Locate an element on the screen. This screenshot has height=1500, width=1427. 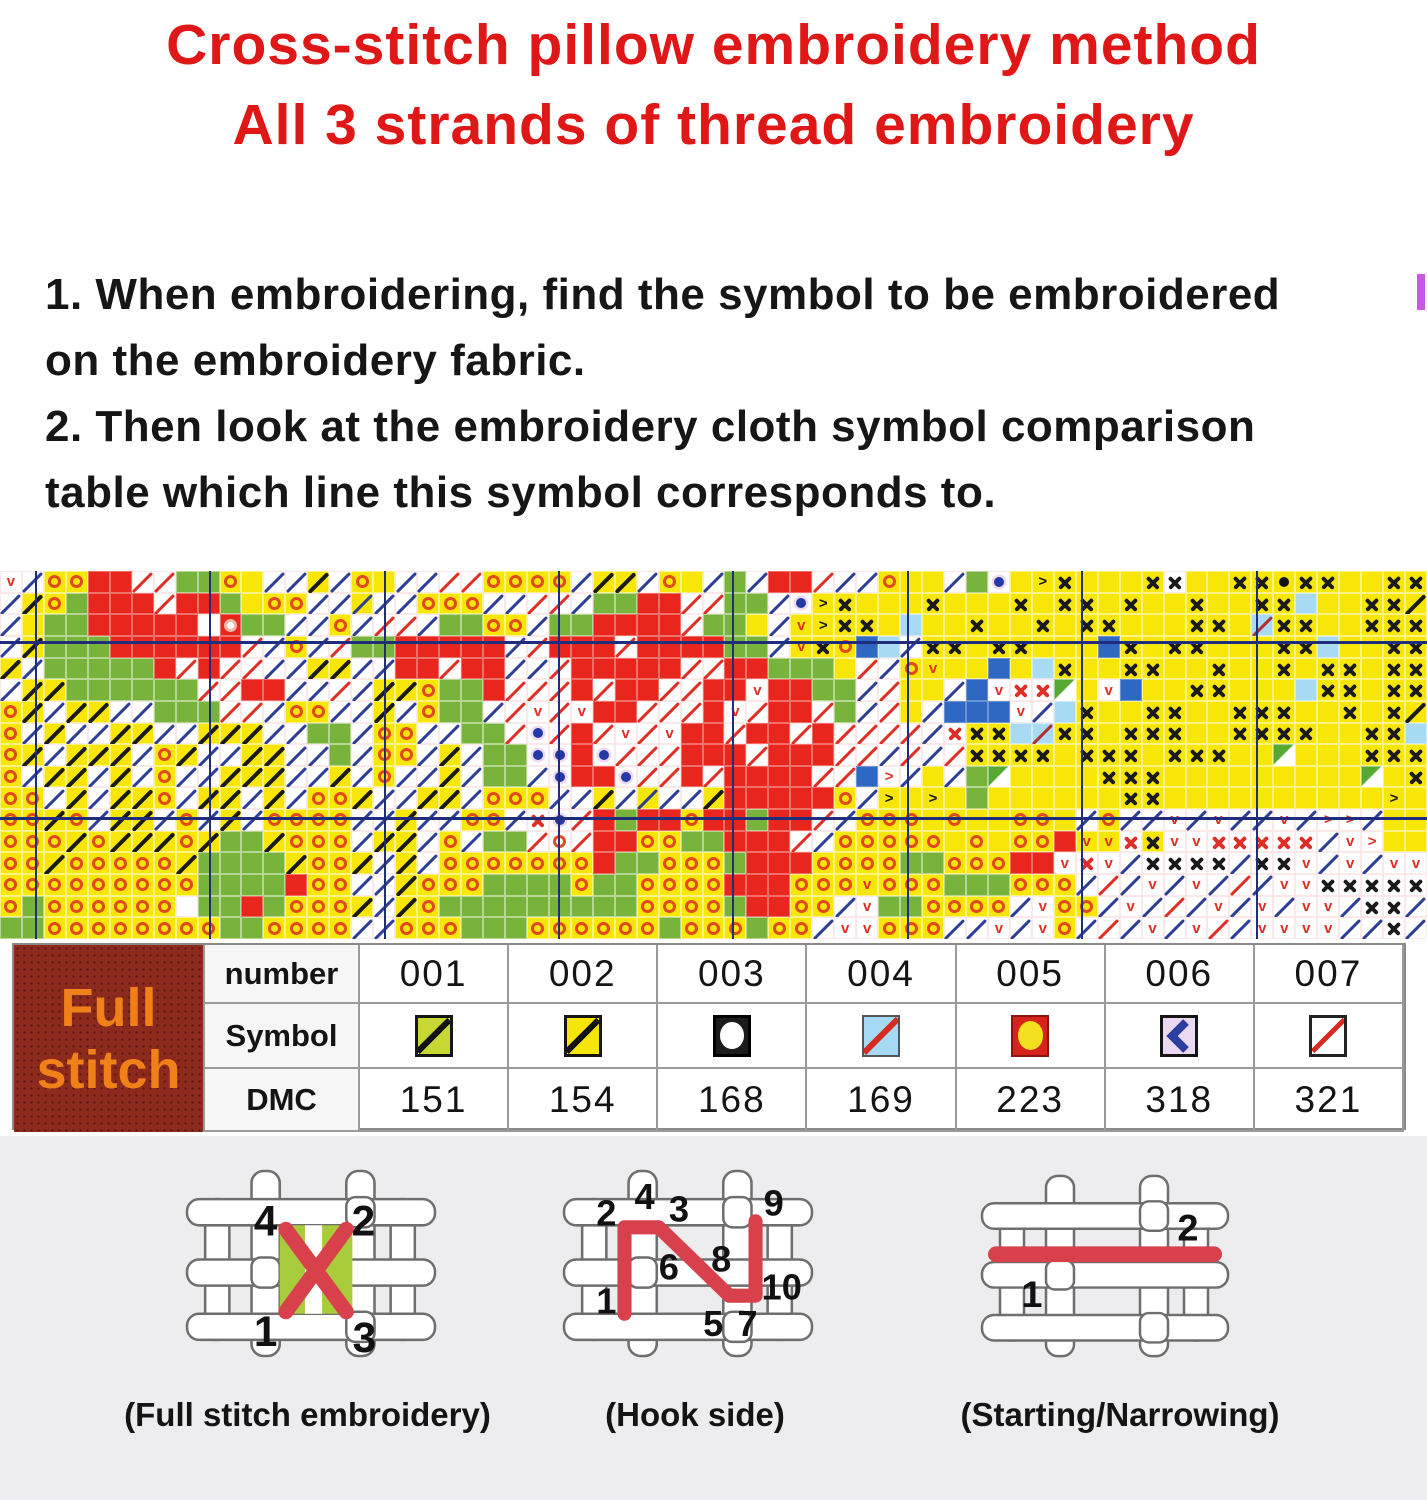
page-title-line2: All 3 strands of thread embroidery is located at coordinates (713, 125).